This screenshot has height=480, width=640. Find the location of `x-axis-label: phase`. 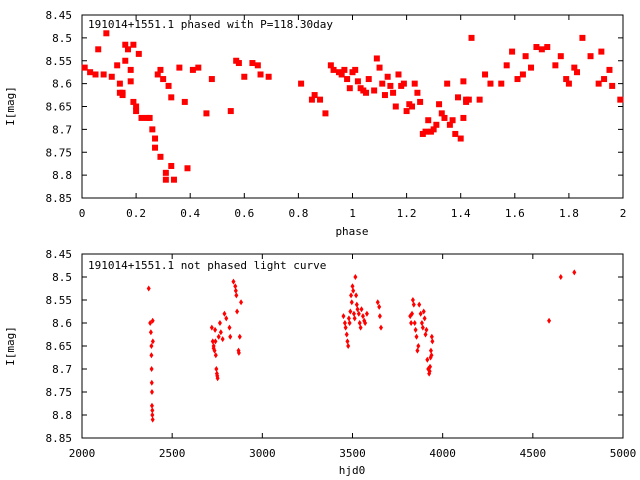

x-axis-label: phase is located at coordinates (351, 231).